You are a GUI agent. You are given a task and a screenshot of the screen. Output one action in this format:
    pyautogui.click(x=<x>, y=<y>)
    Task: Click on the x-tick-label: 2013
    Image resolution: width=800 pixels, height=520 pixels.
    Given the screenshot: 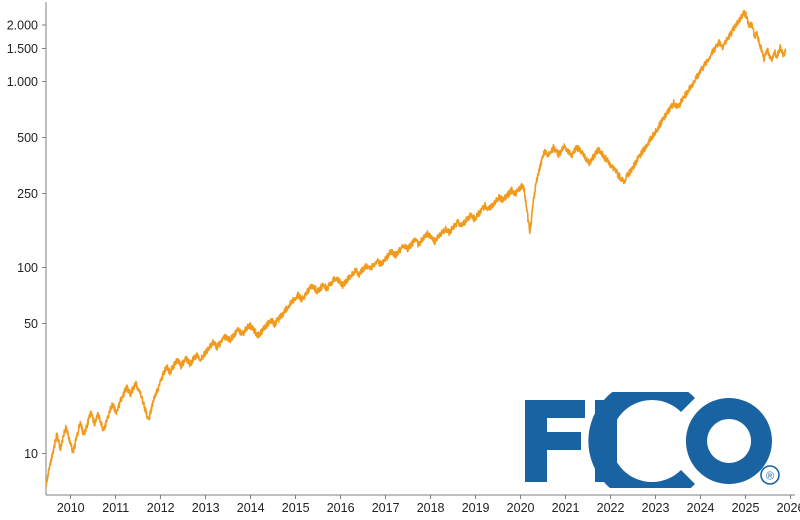 What is the action you would take?
    pyautogui.click(x=206, y=508)
    